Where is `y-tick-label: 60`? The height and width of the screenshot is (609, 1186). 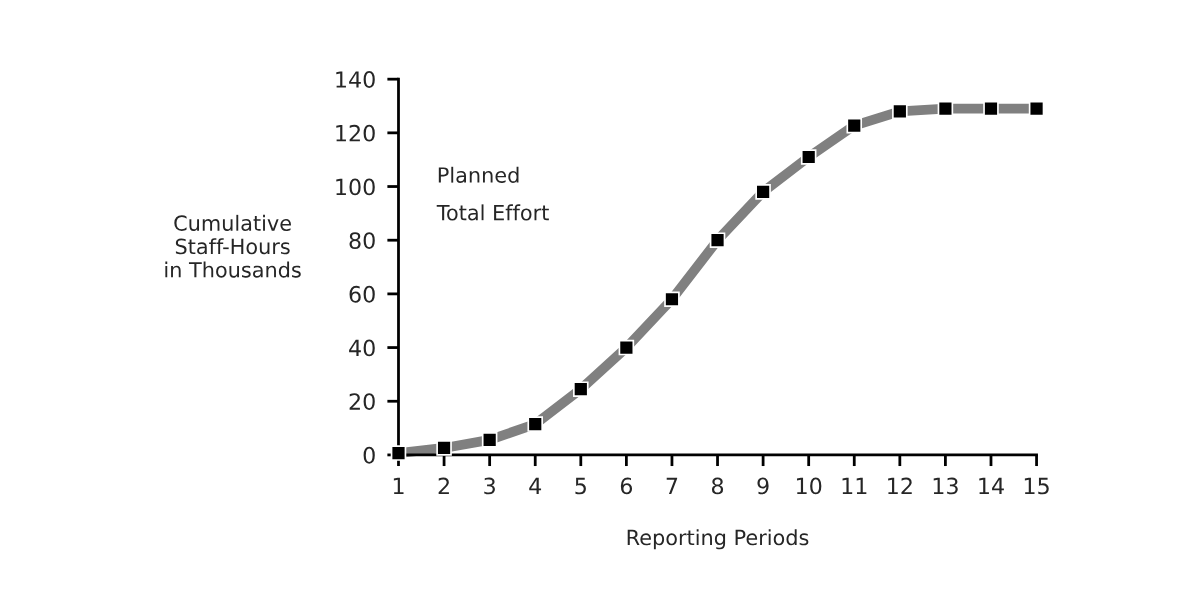 y-tick-label: 60 is located at coordinates (362, 294).